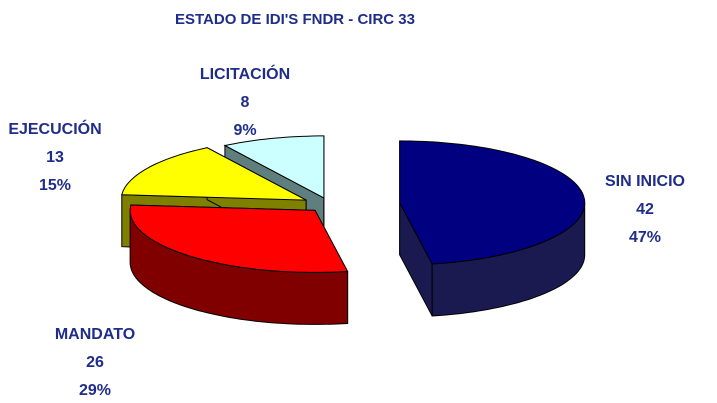  I want to click on category-label: EJECUCIÓN, so click(54, 128).